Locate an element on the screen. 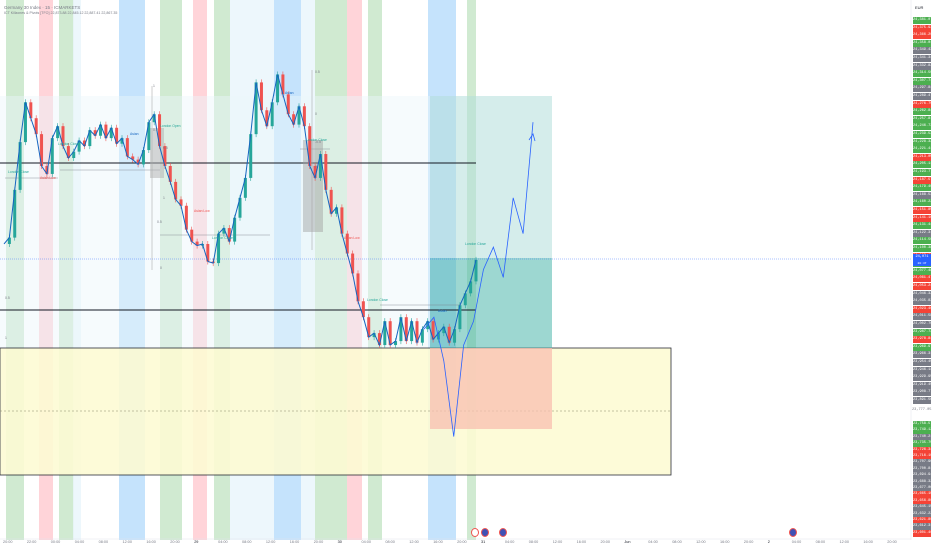  price-axis-label: 23,716.19 is located at coordinates (922, 456).